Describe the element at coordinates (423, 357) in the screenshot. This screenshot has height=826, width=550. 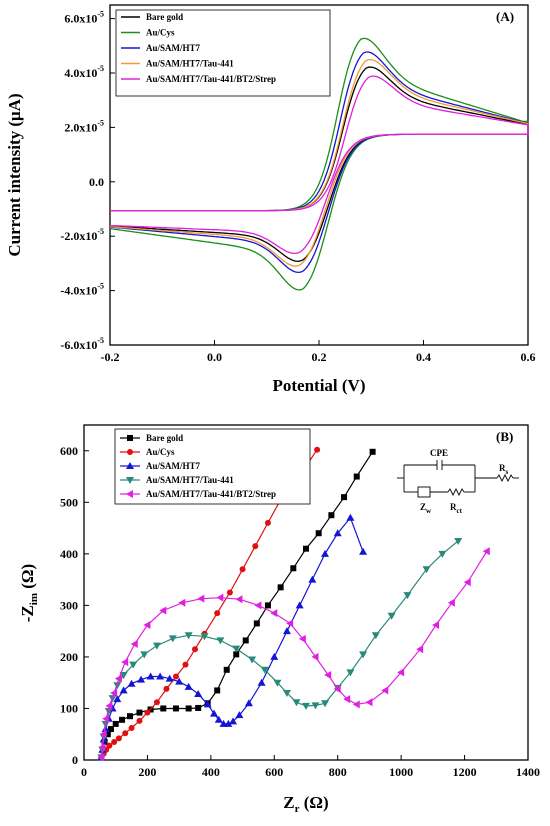
I see `x-tick-label-a: 0.4` at that location.